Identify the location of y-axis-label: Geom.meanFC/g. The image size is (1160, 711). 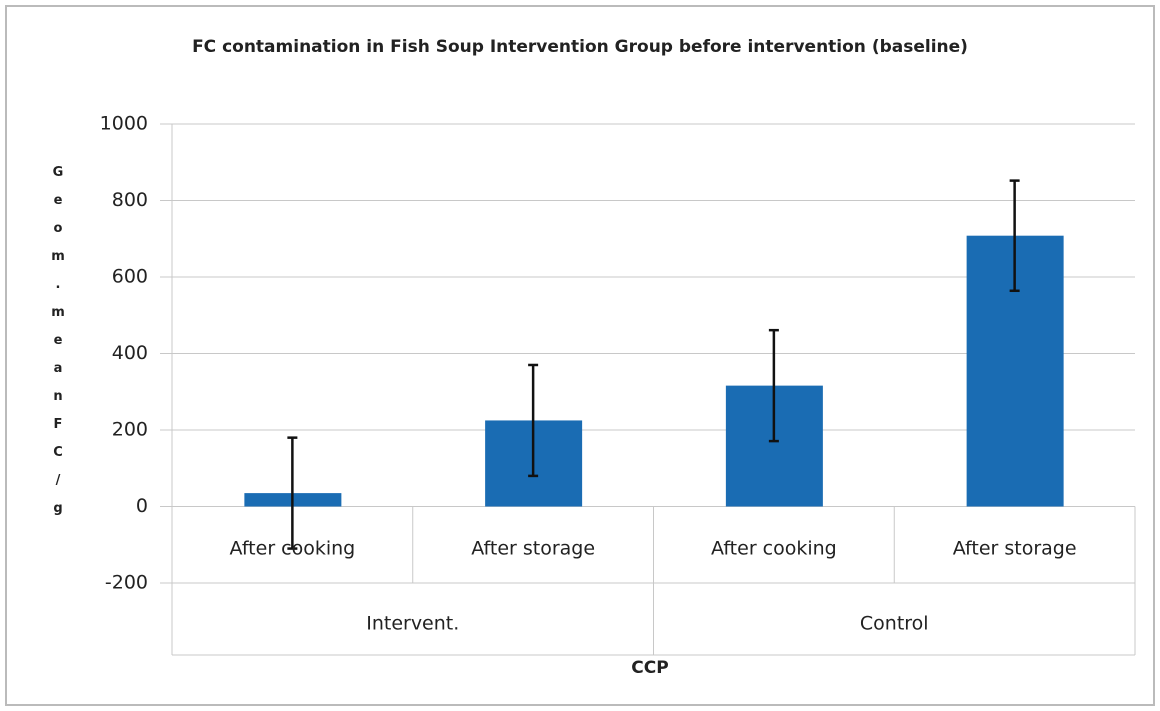
(58, 347).